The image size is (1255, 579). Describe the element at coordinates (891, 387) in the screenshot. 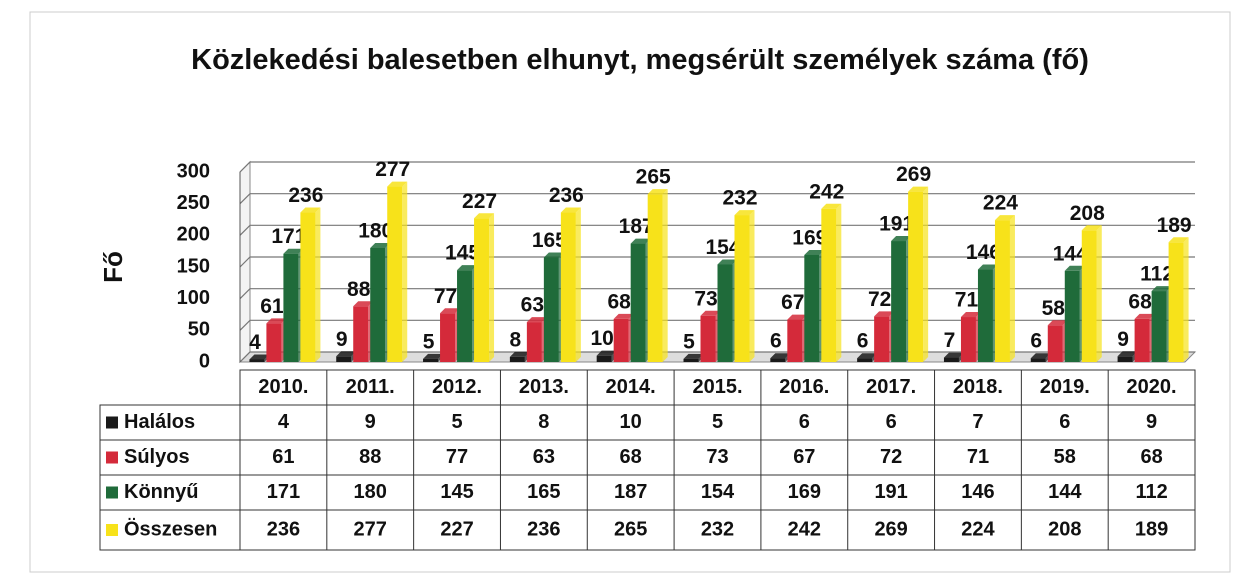

I see `x-tick-label: 2017.` at that location.